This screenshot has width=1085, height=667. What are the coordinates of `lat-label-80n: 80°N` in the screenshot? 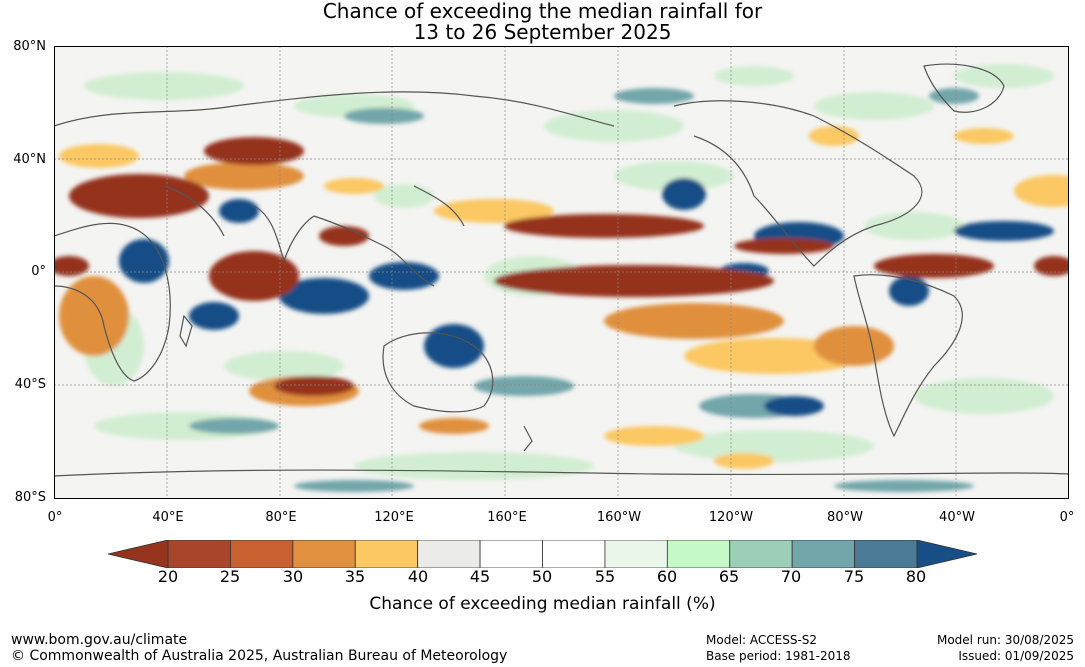 It's located at (29, 46).